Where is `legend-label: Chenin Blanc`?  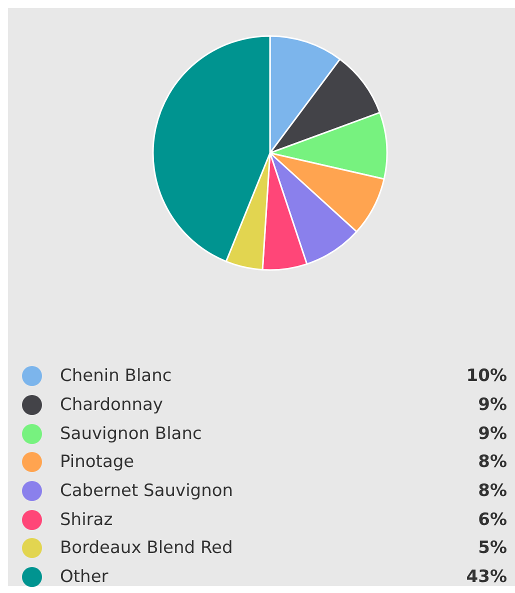
legend-label: Chenin Blanc is located at coordinates (116, 376).